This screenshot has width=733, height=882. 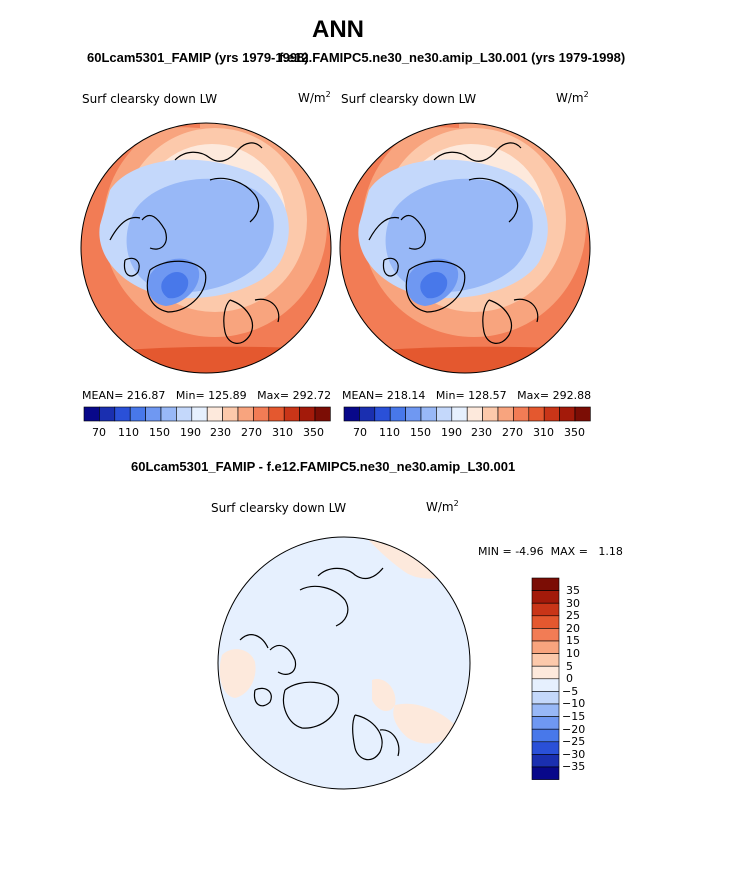 I want to click on panel3-colorbar-tick: 20, so click(x=573, y=628).